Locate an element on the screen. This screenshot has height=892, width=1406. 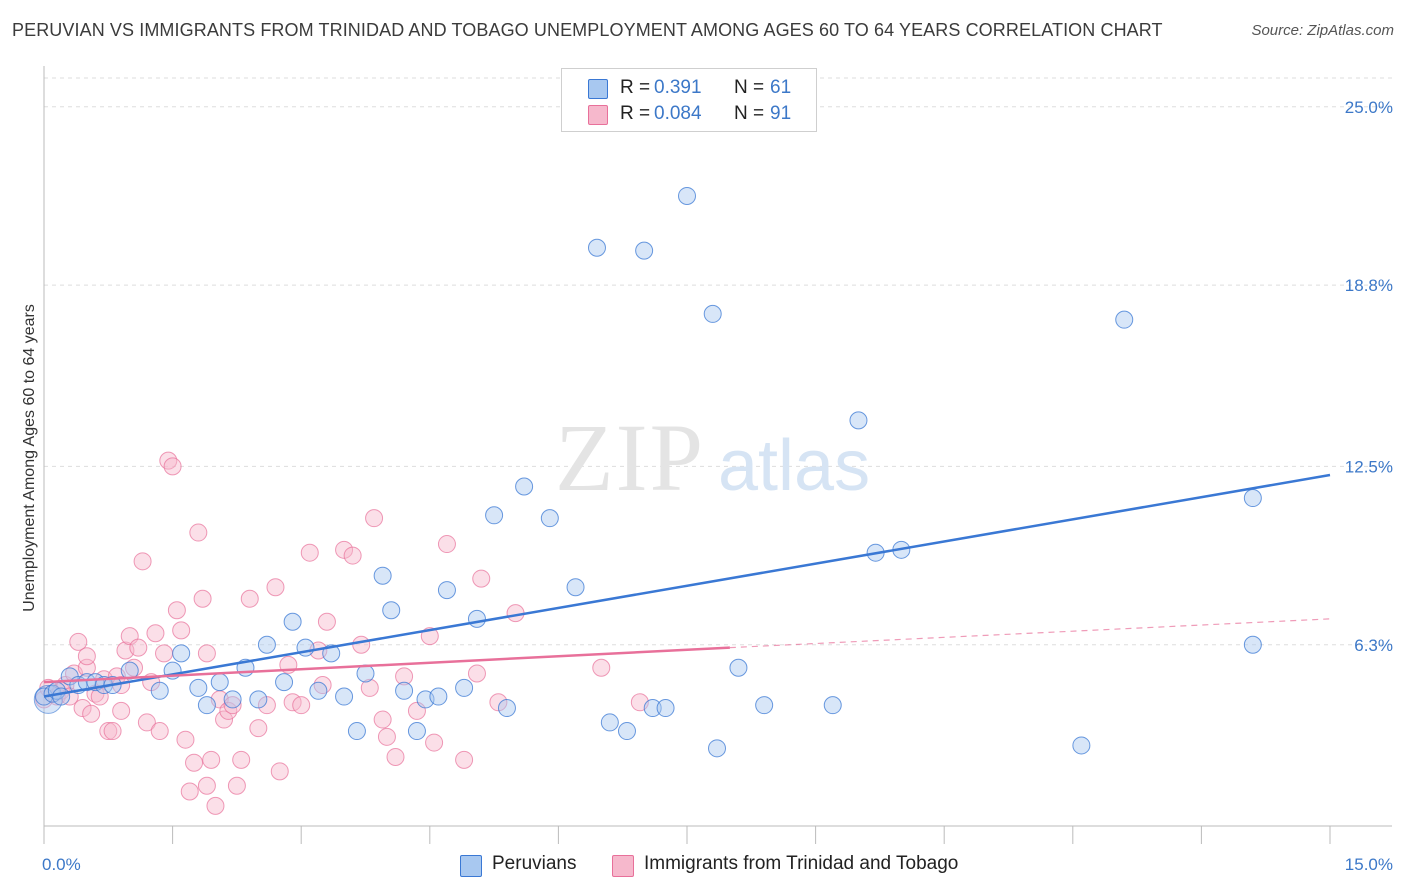
y-tick-label: 25.0% is located at coordinates (1369, 107).